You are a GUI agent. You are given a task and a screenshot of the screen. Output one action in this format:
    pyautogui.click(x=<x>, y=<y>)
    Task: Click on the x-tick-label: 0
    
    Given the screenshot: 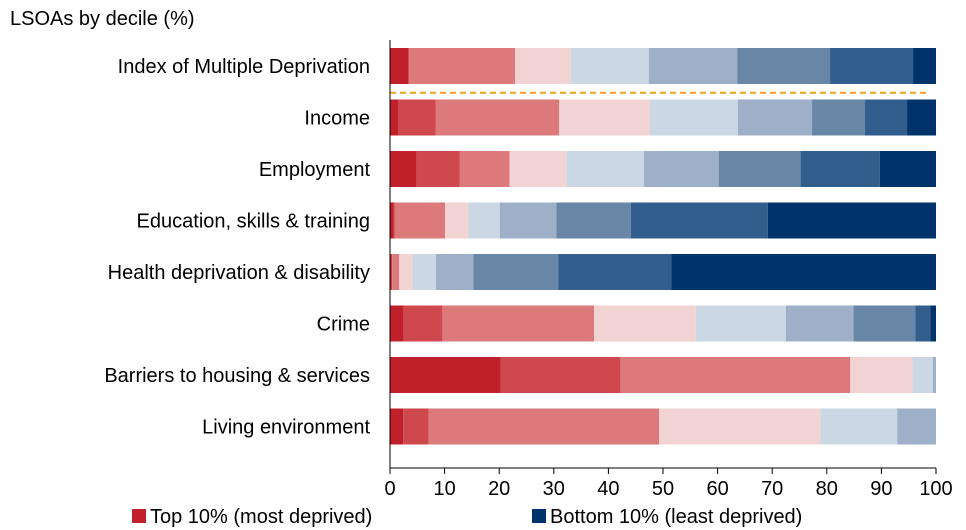 What is the action you would take?
    pyautogui.click(x=389, y=489)
    